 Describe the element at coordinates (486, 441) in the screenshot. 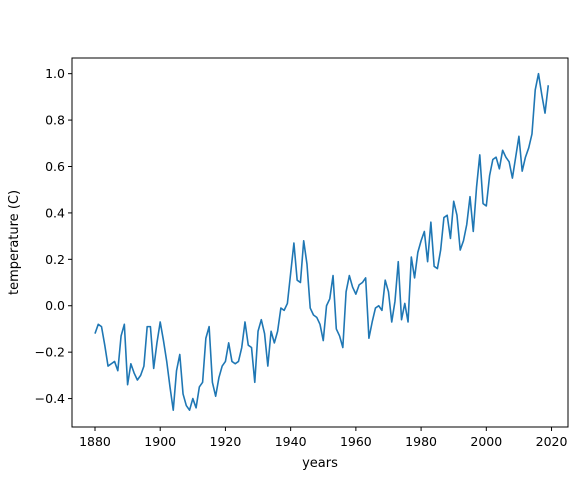

I see `x-tick-label: 2000` at that location.